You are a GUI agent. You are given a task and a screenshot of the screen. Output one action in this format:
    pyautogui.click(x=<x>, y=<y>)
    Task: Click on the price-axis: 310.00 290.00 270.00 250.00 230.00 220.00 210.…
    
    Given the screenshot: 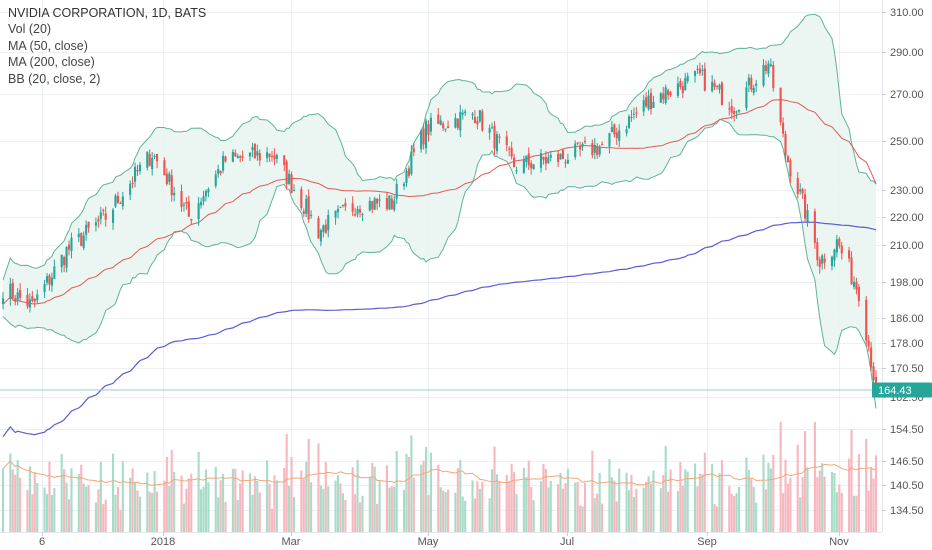 What is the action you would take?
    pyautogui.click(x=903, y=262)
    